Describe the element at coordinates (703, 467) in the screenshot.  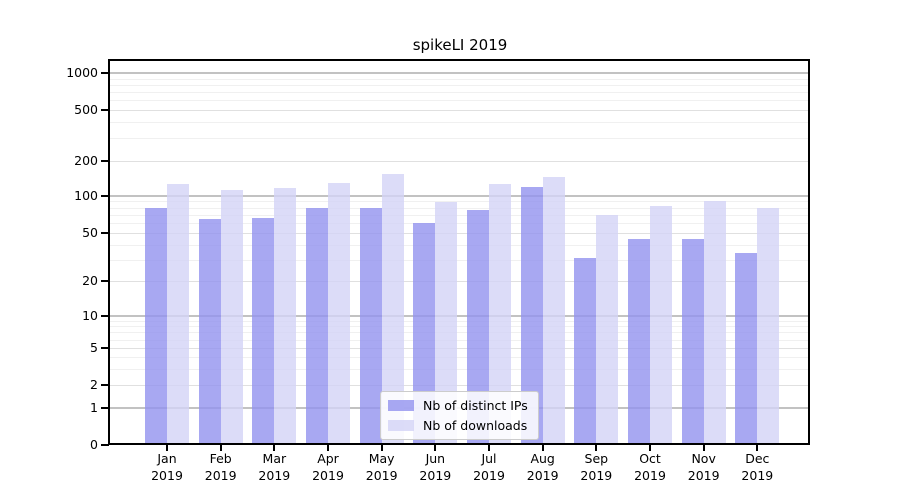
I see `x-tick-label-nov: Nov 2019` at that location.